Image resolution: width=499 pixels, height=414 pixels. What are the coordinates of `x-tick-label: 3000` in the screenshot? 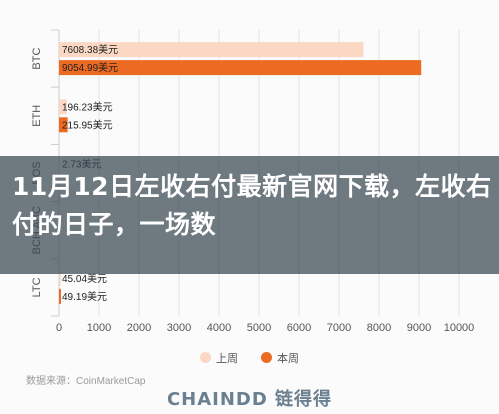 It's located at (179, 328).